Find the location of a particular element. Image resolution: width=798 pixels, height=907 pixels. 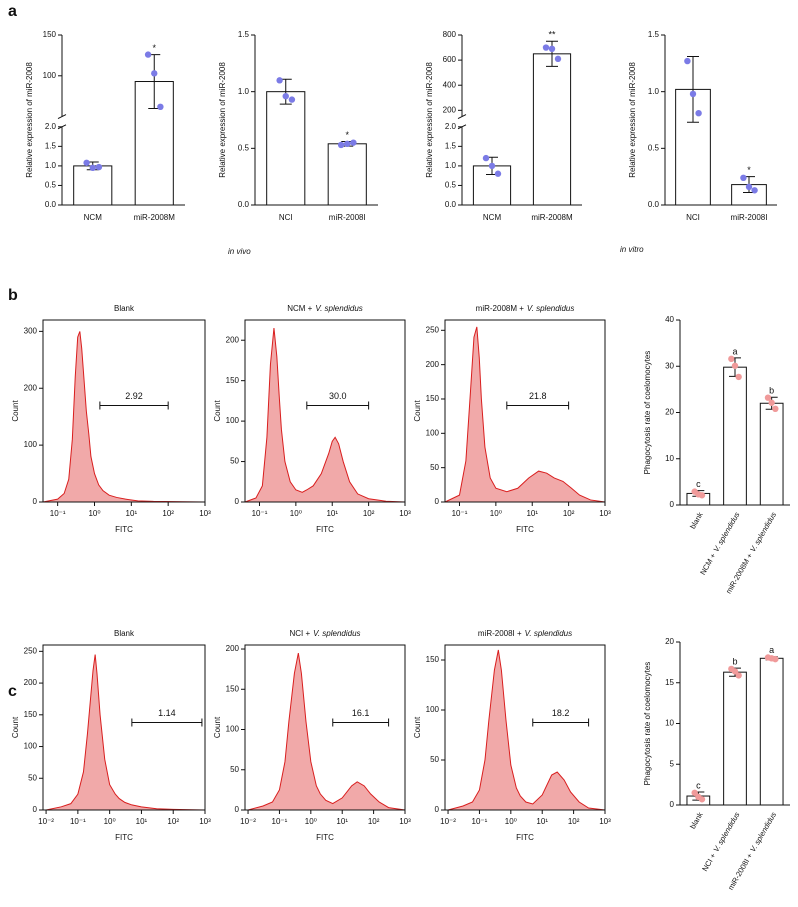

y-tick-label: 5 is located at coordinates (672, 763).